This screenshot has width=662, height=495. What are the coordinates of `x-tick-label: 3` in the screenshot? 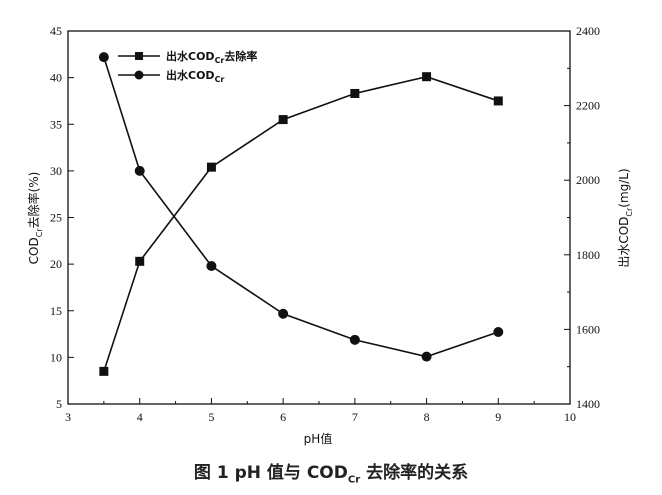 It's located at (68, 417).